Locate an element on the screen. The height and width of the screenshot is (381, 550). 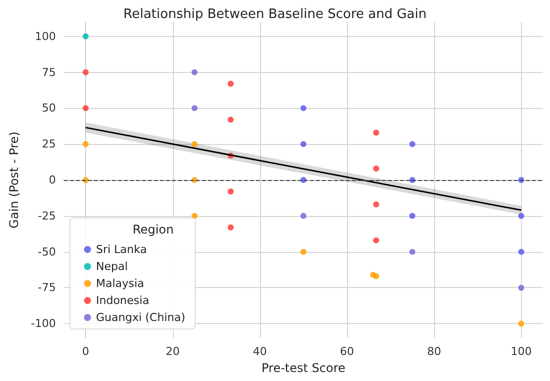
y-tick-label: -100 is located at coordinates (43, 323).